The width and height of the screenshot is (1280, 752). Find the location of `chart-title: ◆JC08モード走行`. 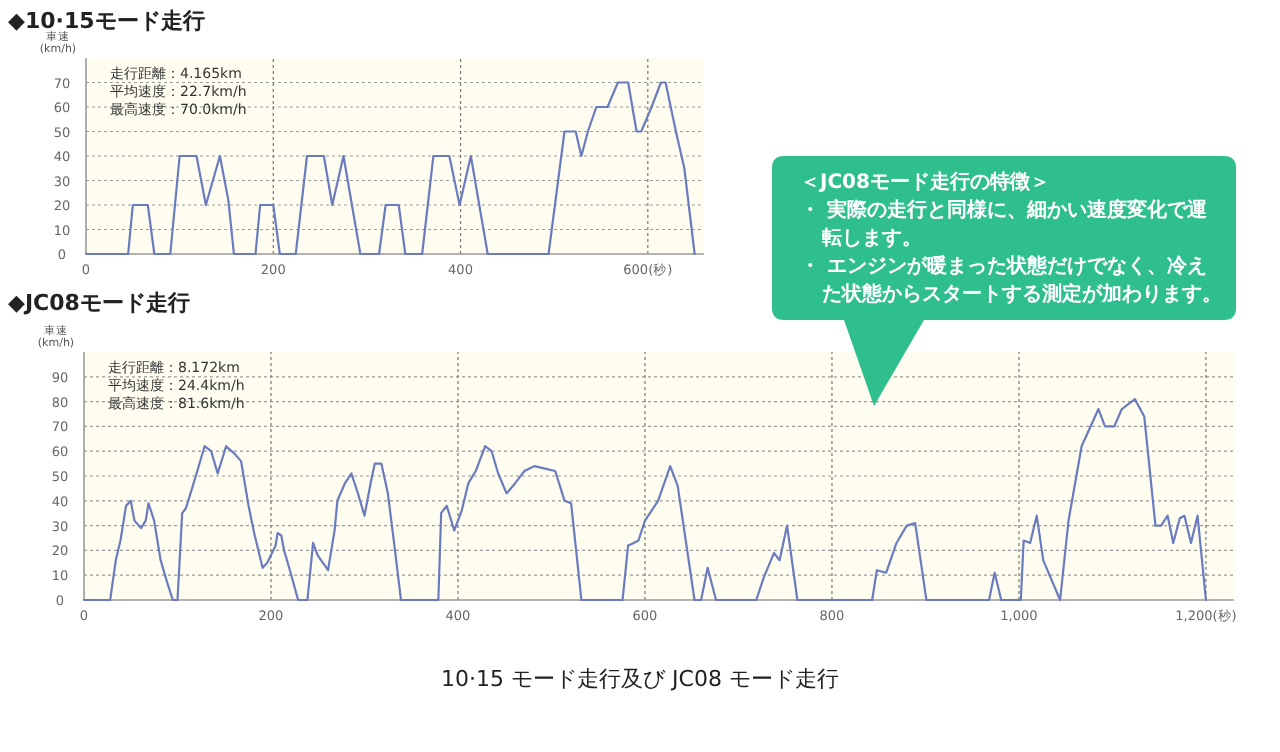

chart-title: ◆JC08モード走行 is located at coordinates (99, 303).